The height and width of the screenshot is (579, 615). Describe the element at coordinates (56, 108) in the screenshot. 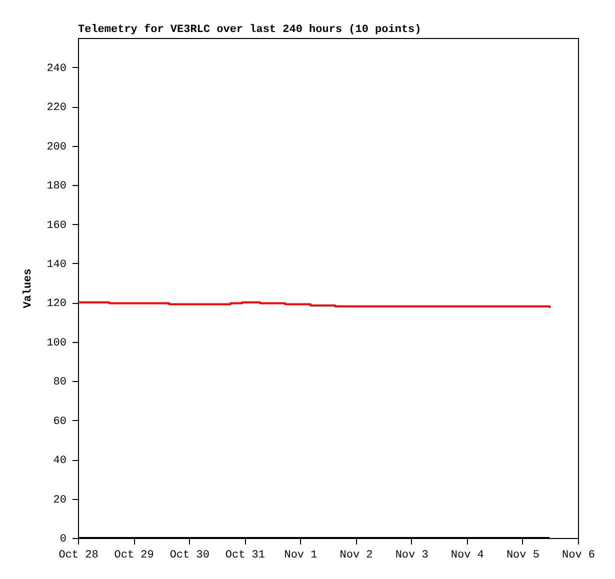

I see `y-tick-label: 220` at that location.